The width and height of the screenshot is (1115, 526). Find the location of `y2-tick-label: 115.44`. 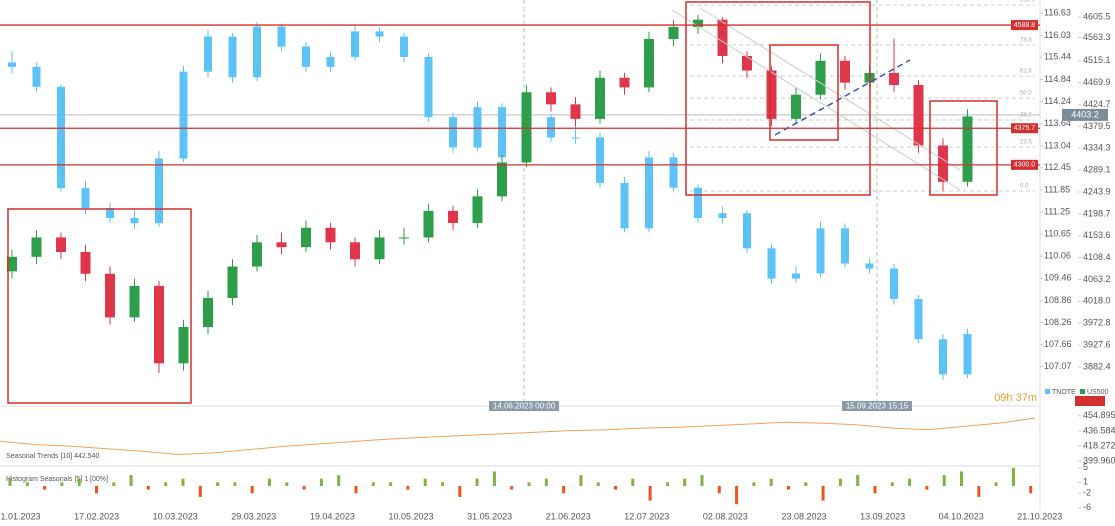

y2-tick-label: 115.44 is located at coordinates (1057, 57).